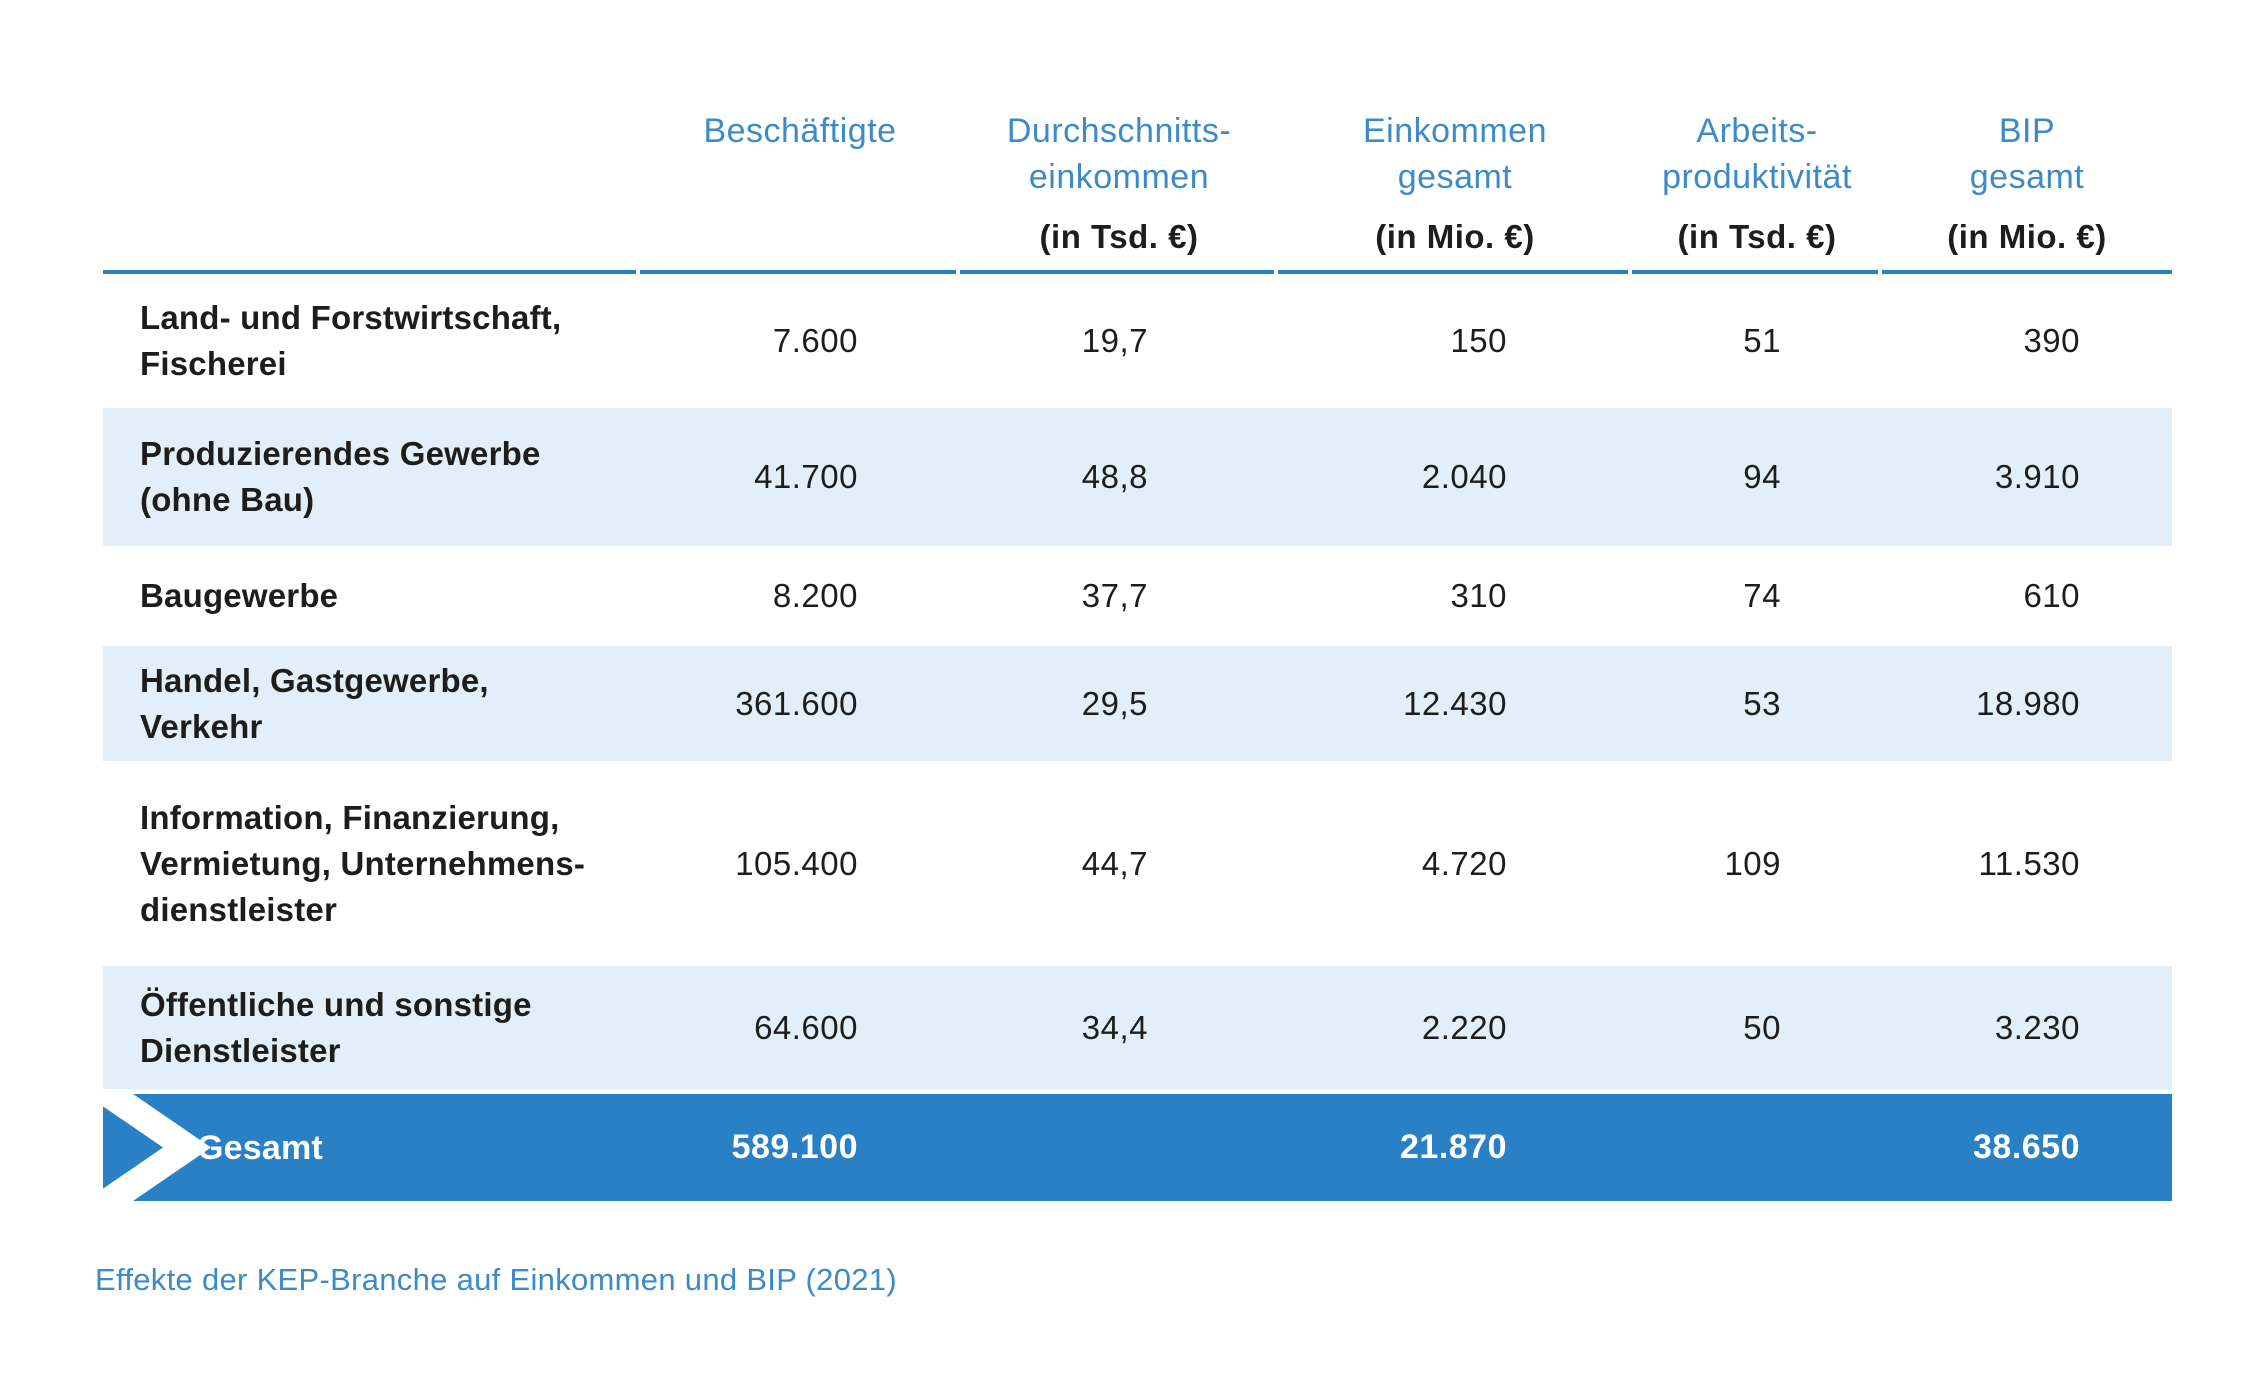  What do you see at coordinates (1119, 154) in the screenshot?
I see `column-title: Durchschnitts- einkommen` at bounding box center [1119, 154].